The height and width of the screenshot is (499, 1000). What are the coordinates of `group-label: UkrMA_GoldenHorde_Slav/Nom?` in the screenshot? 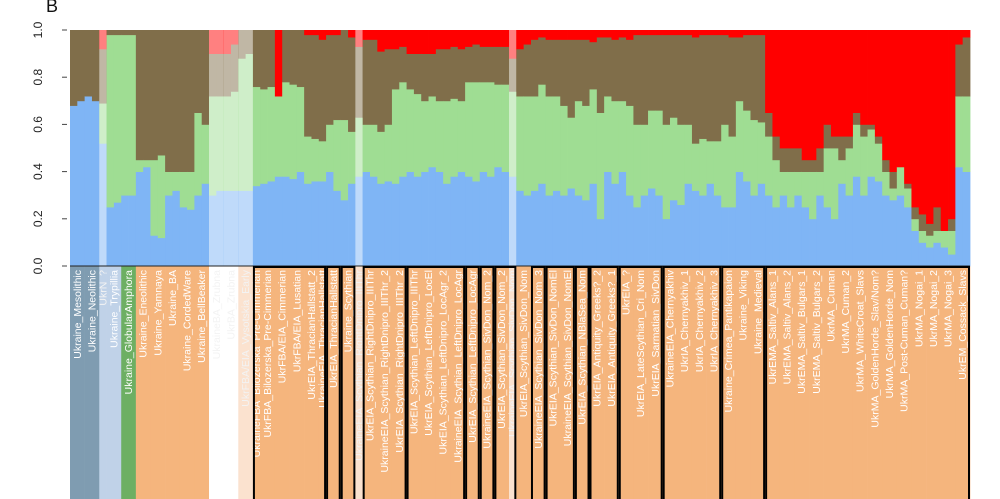 It's located at (875, 349).